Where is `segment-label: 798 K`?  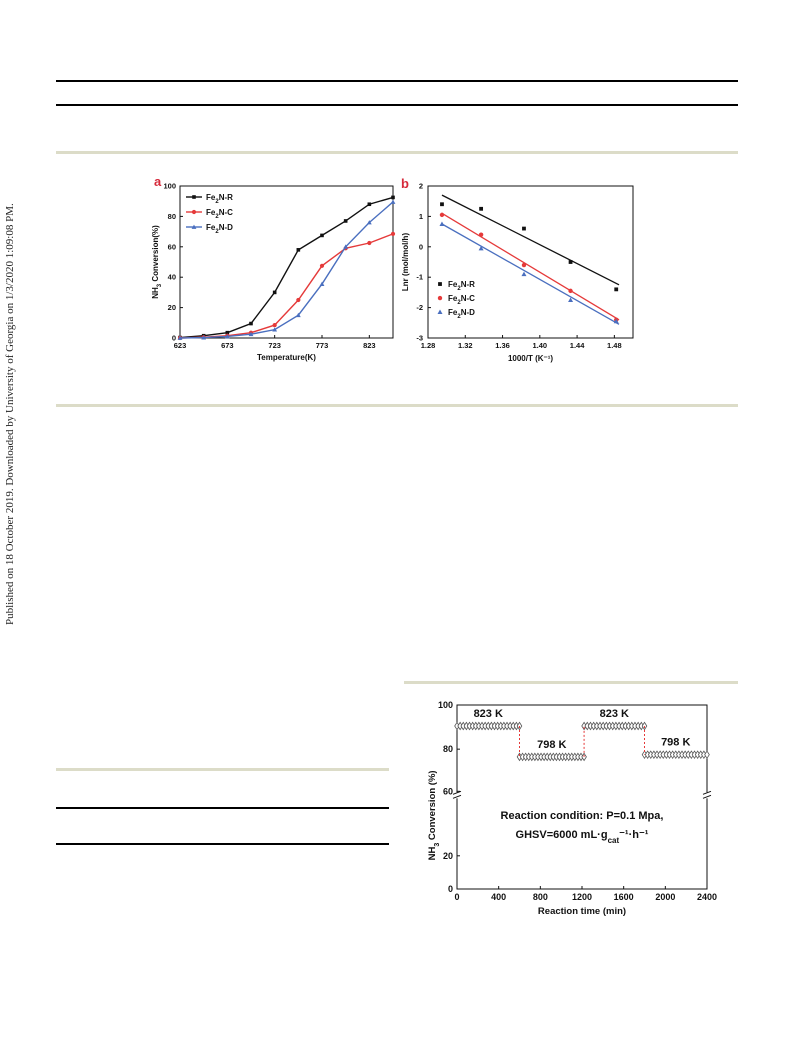
segment-label: 798 K is located at coordinates (675, 743).